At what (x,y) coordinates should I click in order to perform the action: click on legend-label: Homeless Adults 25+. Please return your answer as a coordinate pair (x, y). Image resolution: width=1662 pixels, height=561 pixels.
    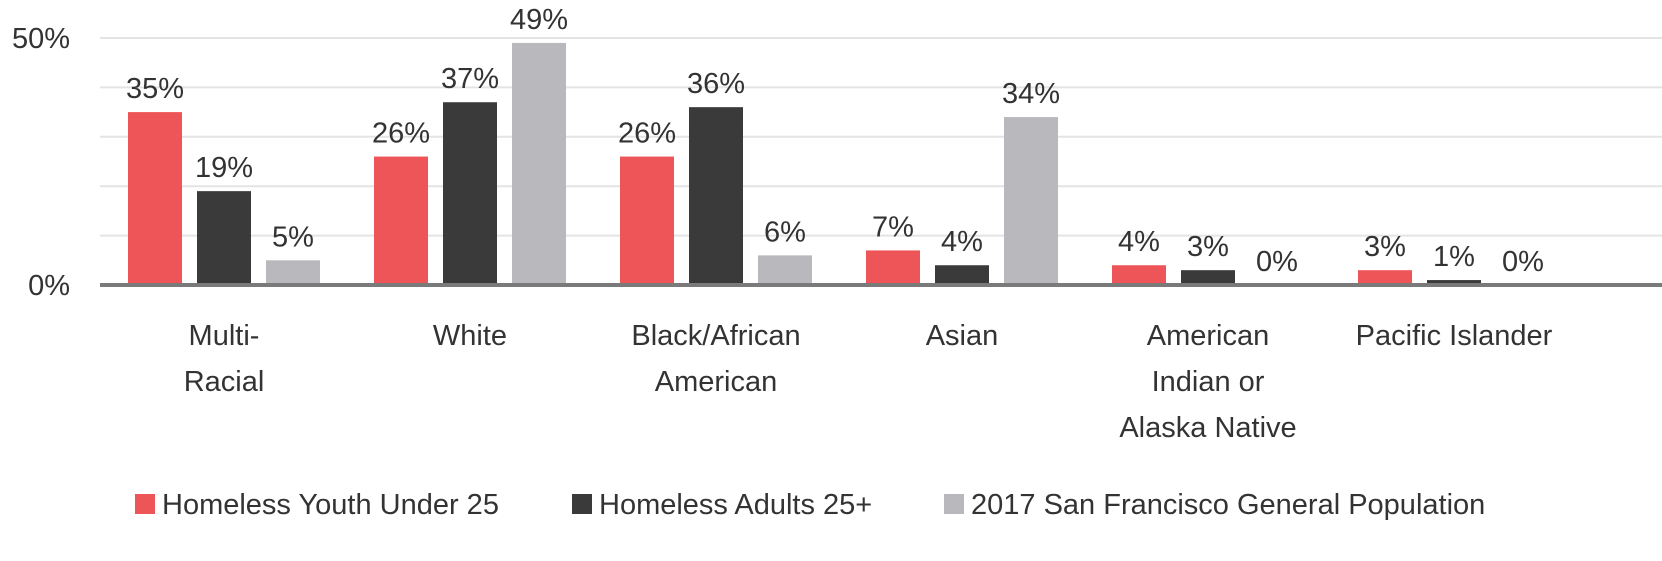
    Looking at the image, I should click on (735, 505).